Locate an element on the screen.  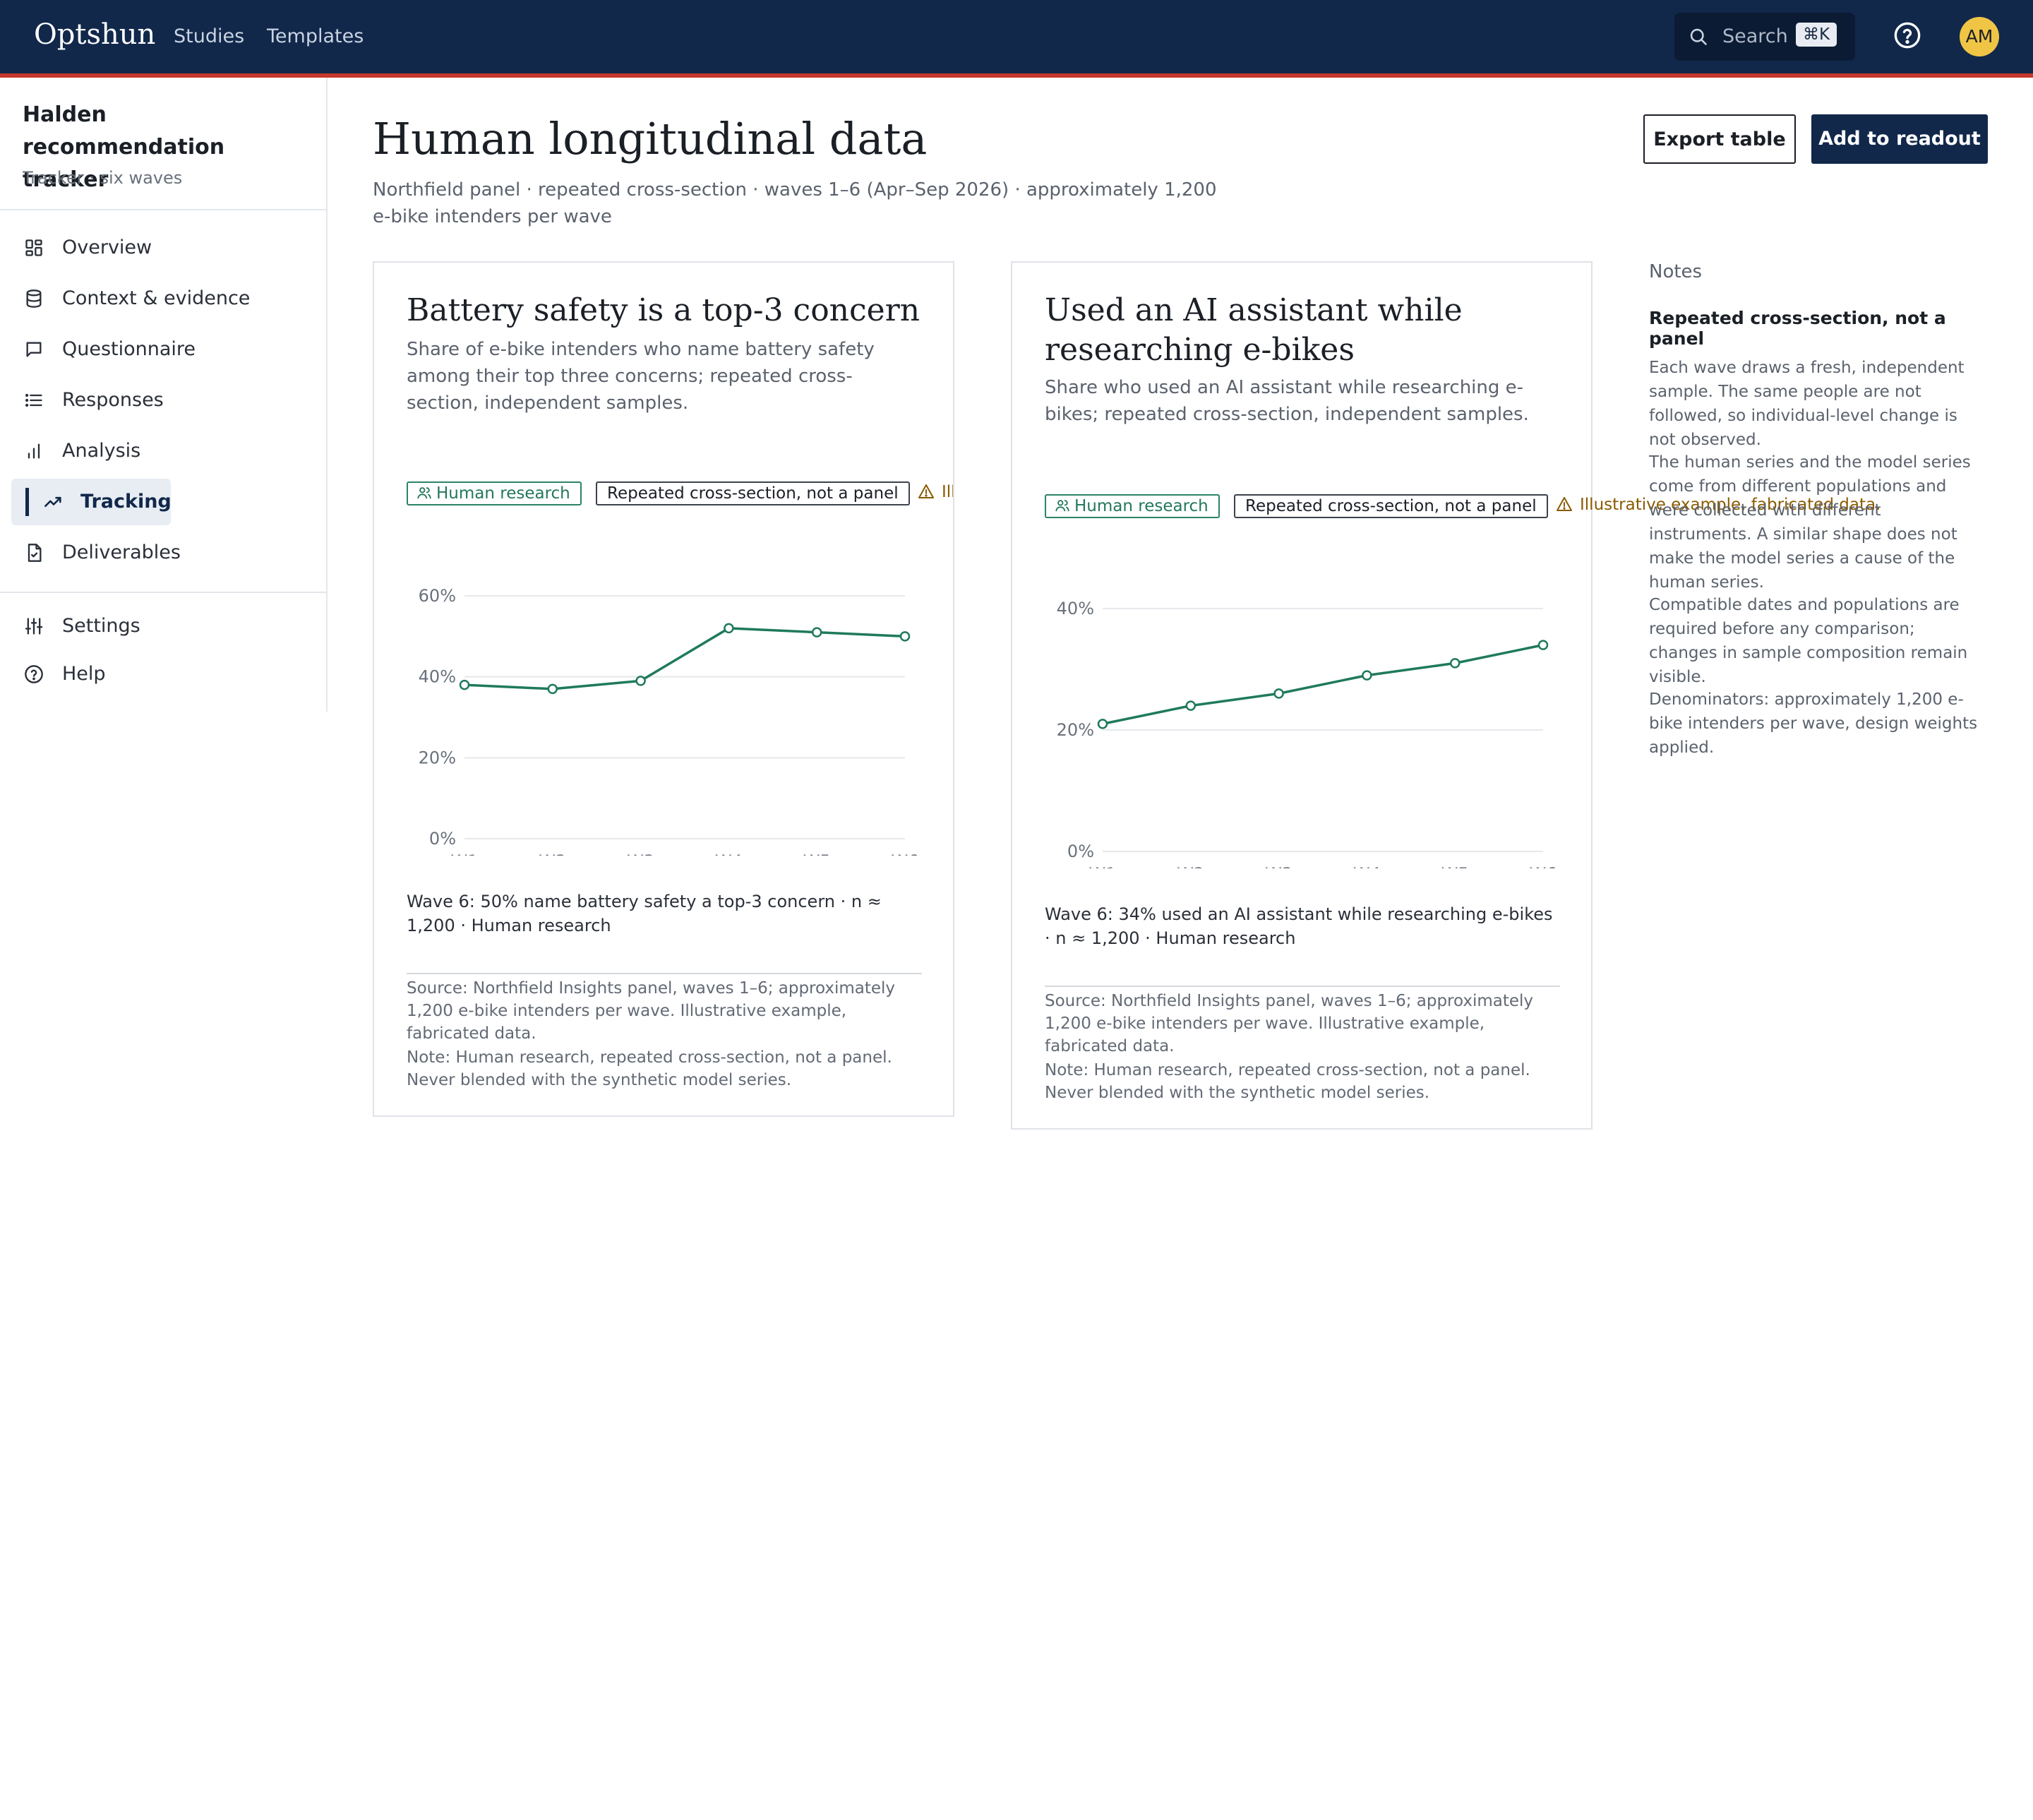
sidebar-item-questionnaire: Questionnaire is located at coordinates (103, 349).